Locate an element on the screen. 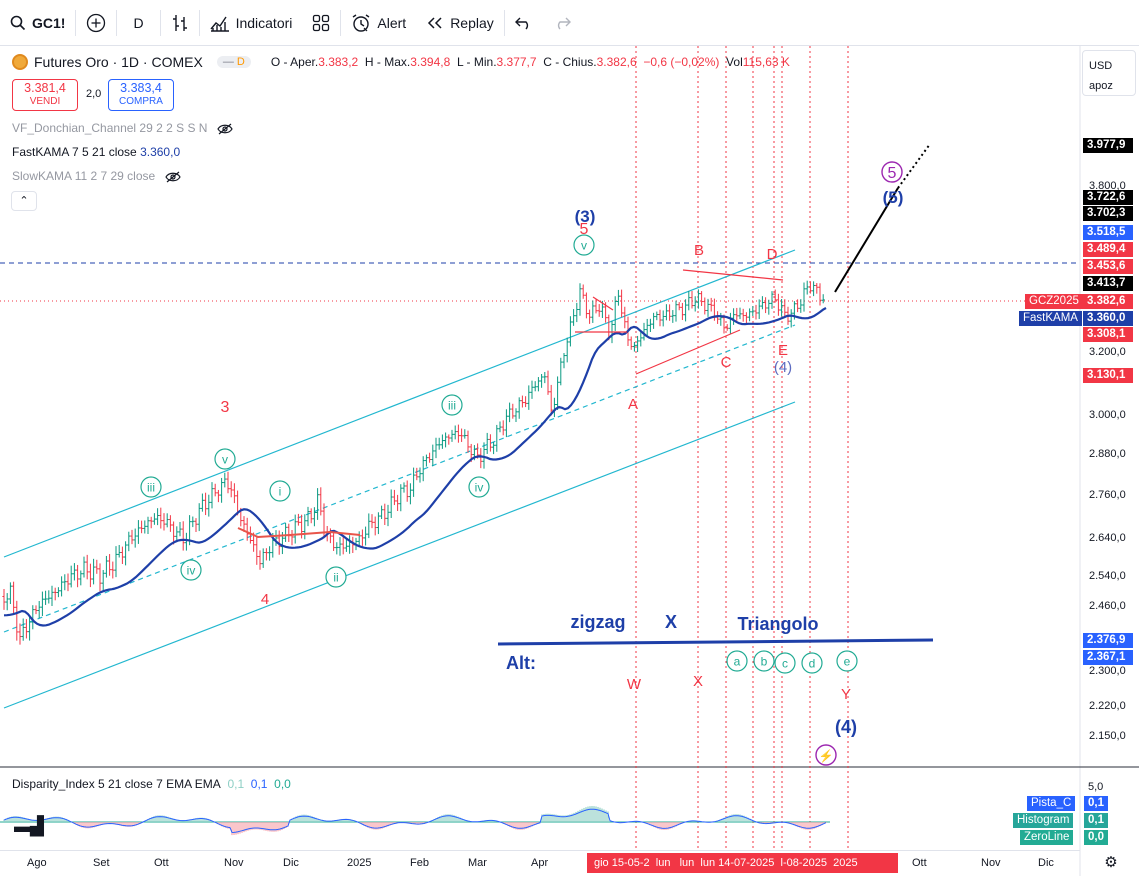 The width and height of the screenshot is (1139, 876). indicators-icon is located at coordinates (219, 24).